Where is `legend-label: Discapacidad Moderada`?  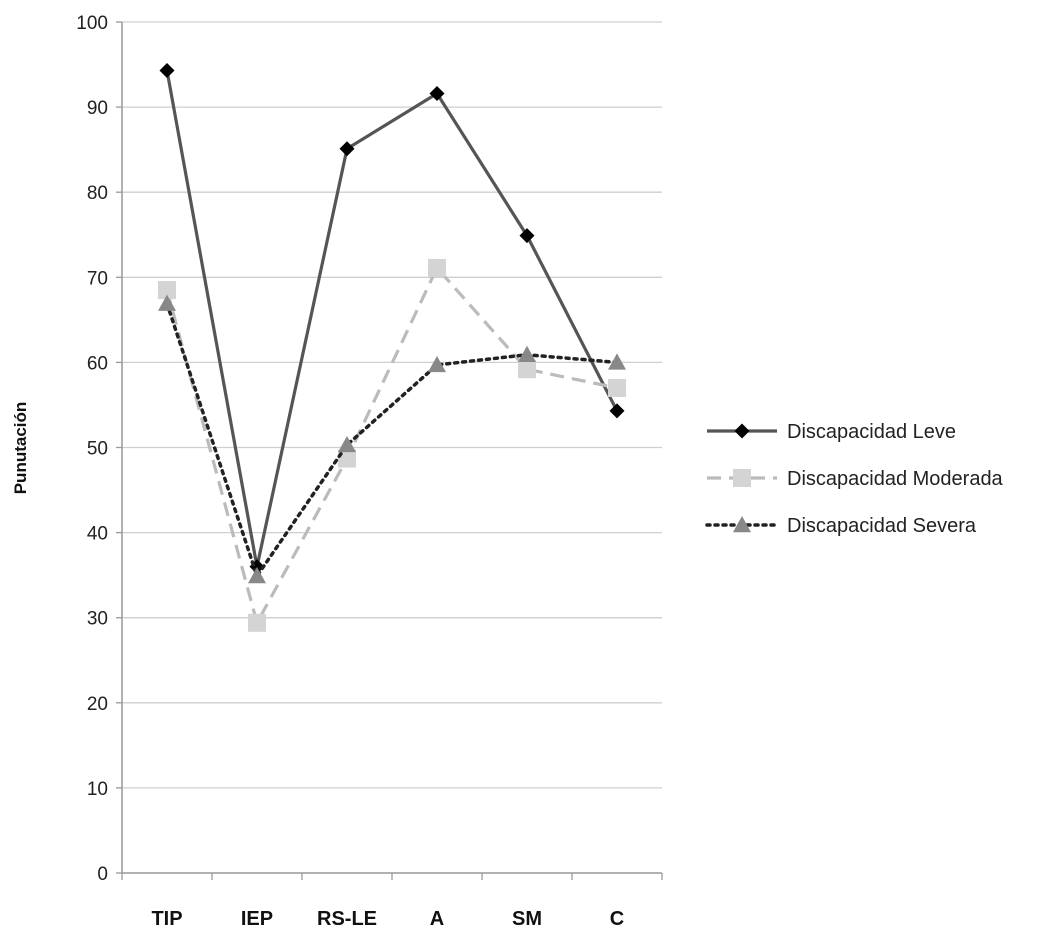 legend-label: Discapacidad Moderada is located at coordinates (895, 479).